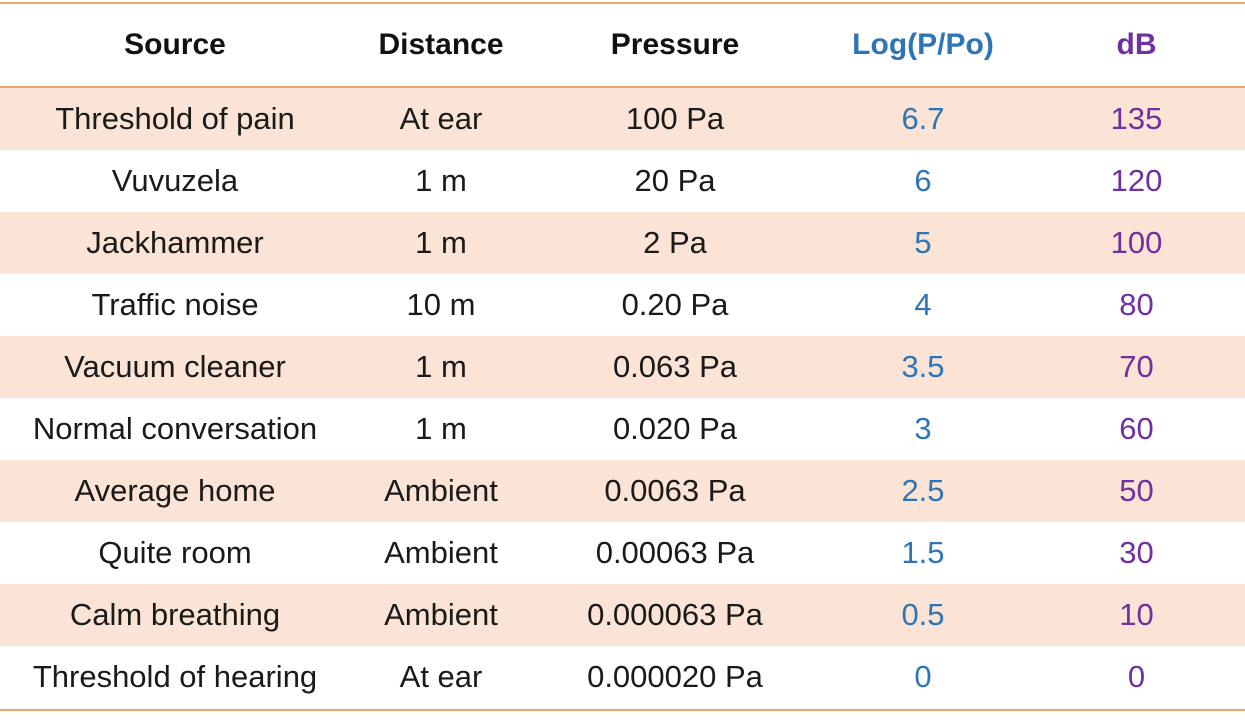 This screenshot has width=1245, height=724. What do you see at coordinates (622, 243) in the screenshot?
I see `table-row: Jackhammer 1 m 2 Pa 5 100` at bounding box center [622, 243].